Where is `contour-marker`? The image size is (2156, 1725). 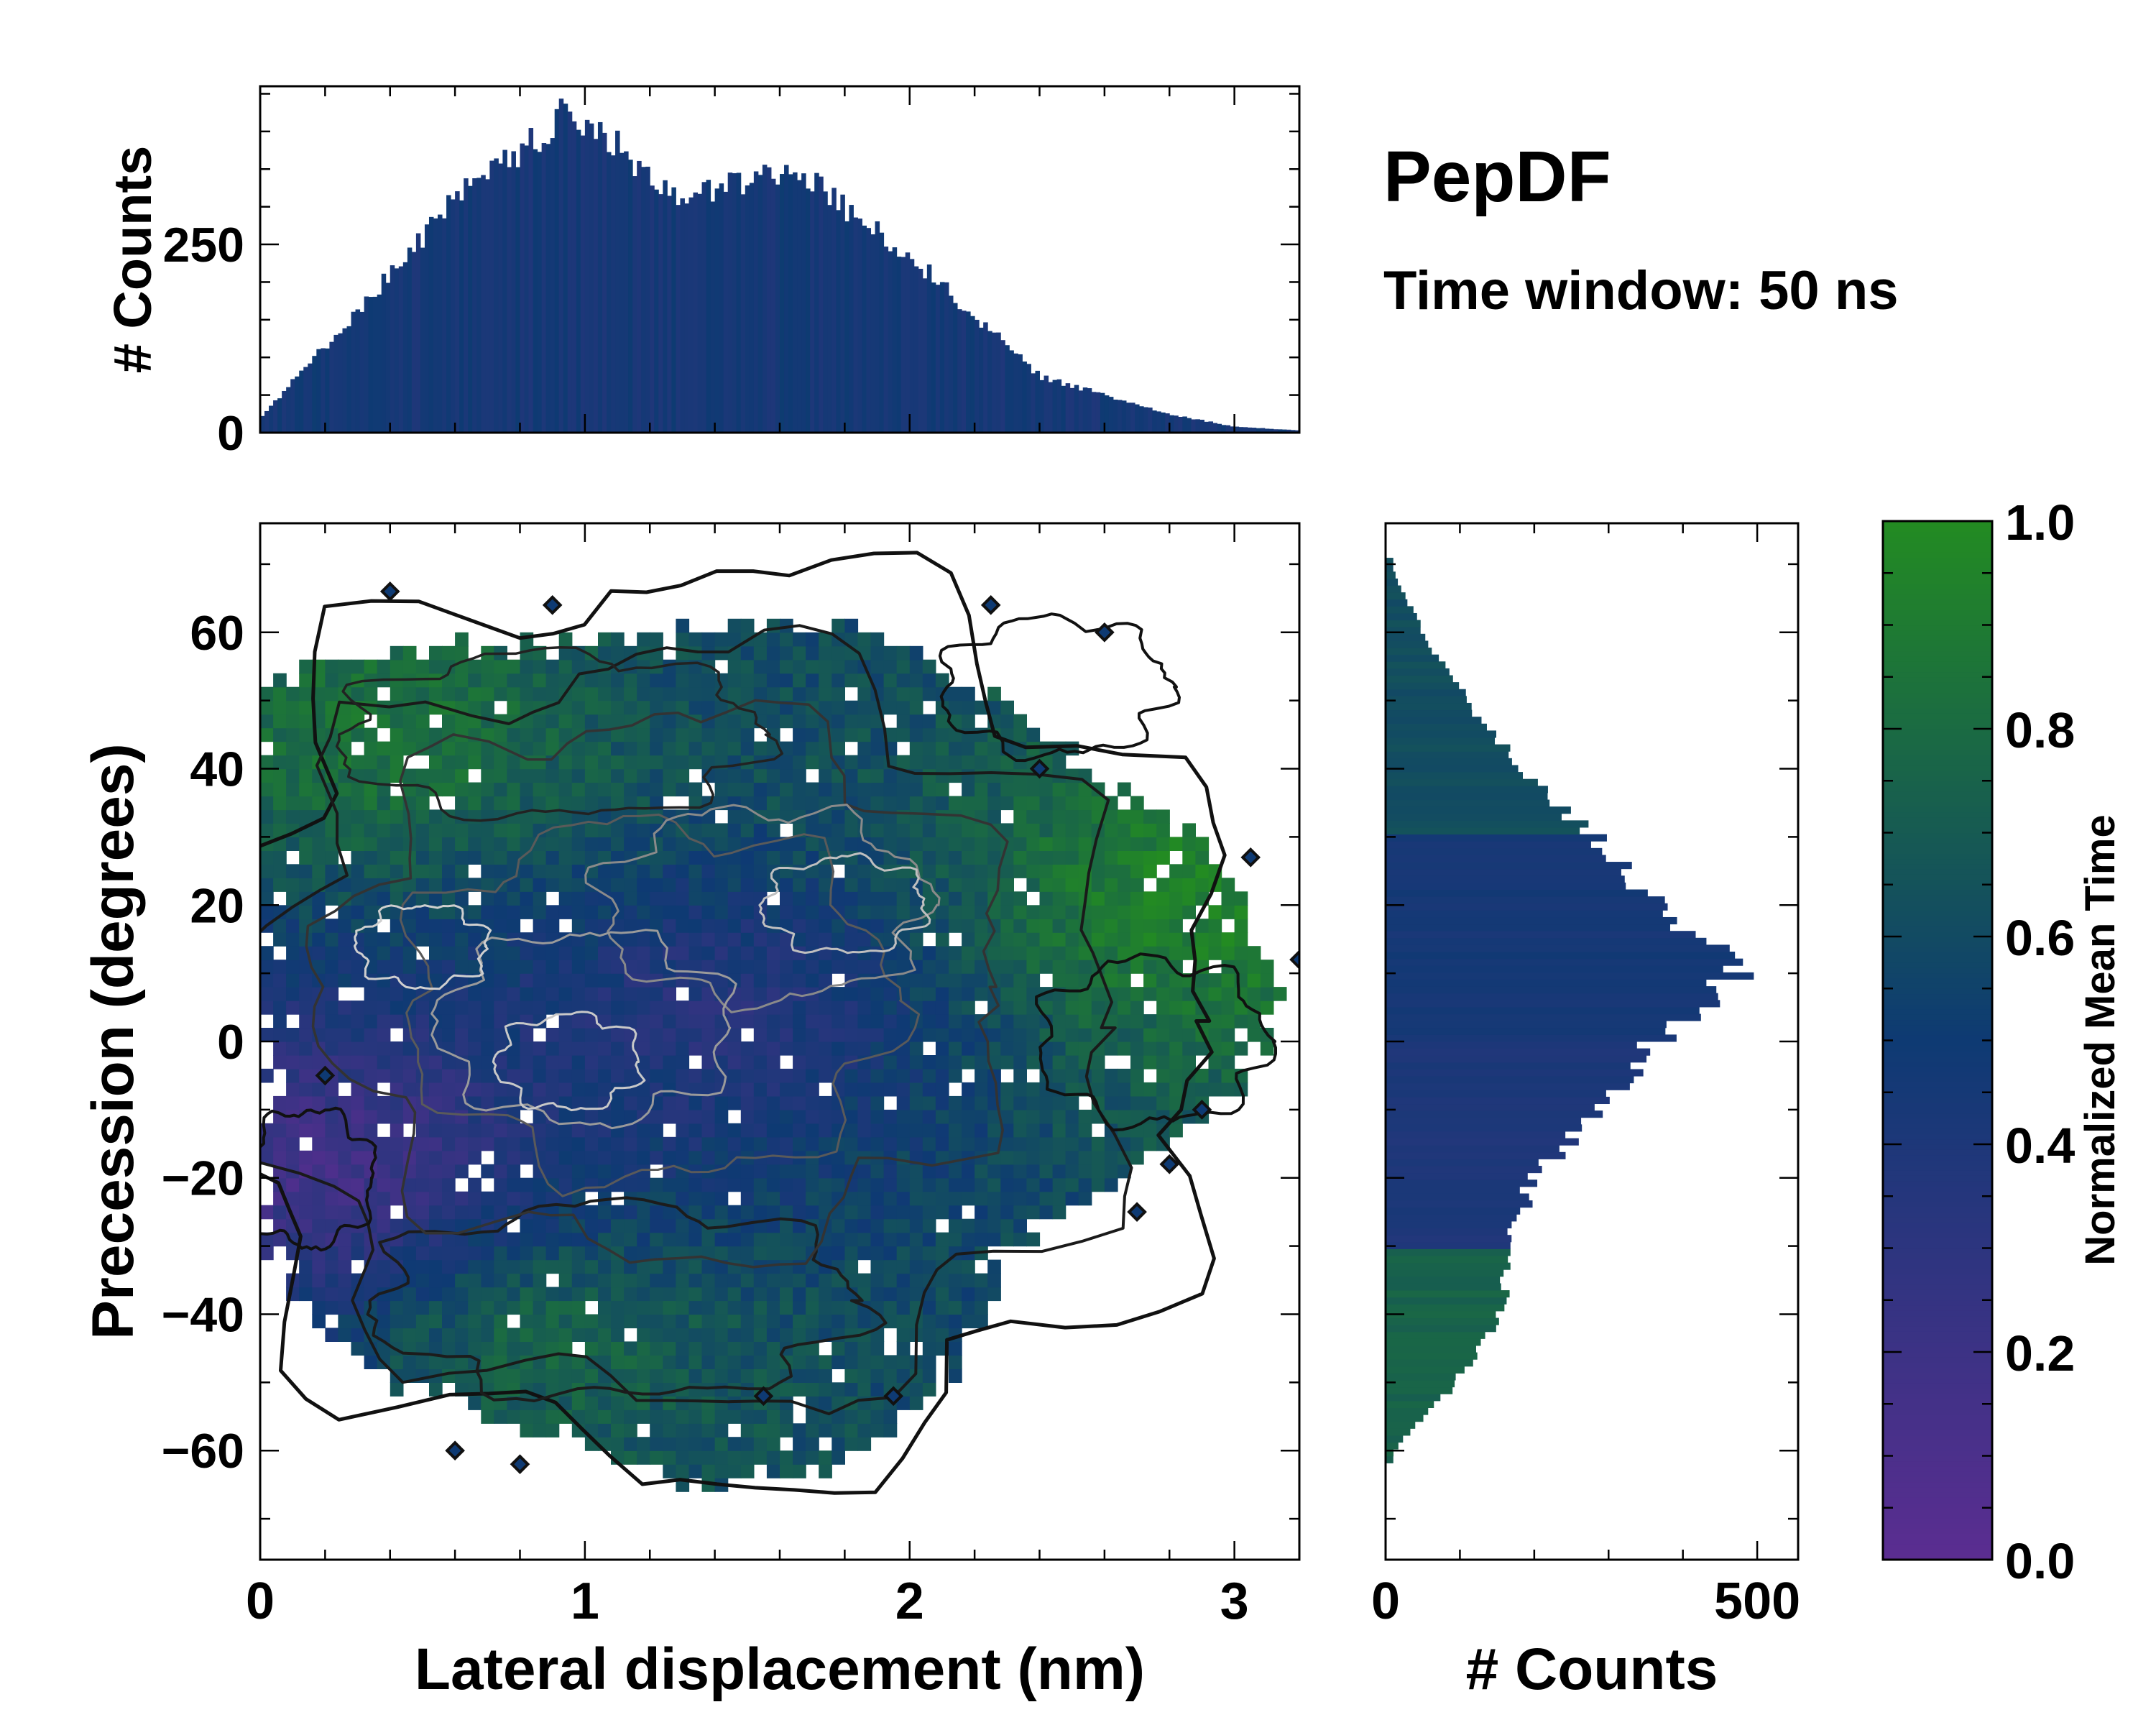
contour-marker is located at coordinates (552, 605).